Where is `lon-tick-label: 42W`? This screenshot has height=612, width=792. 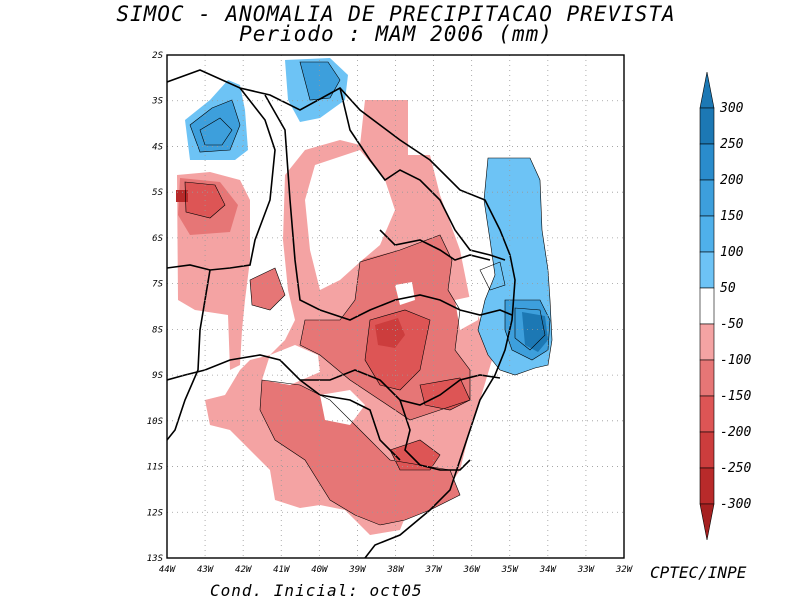 lon-tick-label: 42W is located at coordinates (244, 570).